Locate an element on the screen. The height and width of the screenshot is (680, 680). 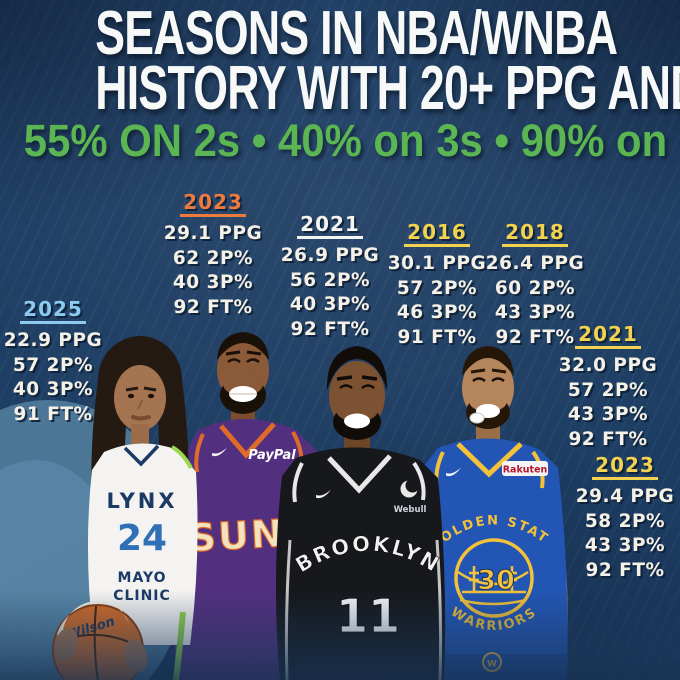
nets-sponsor-text: Webull is located at coordinates (410, 510).